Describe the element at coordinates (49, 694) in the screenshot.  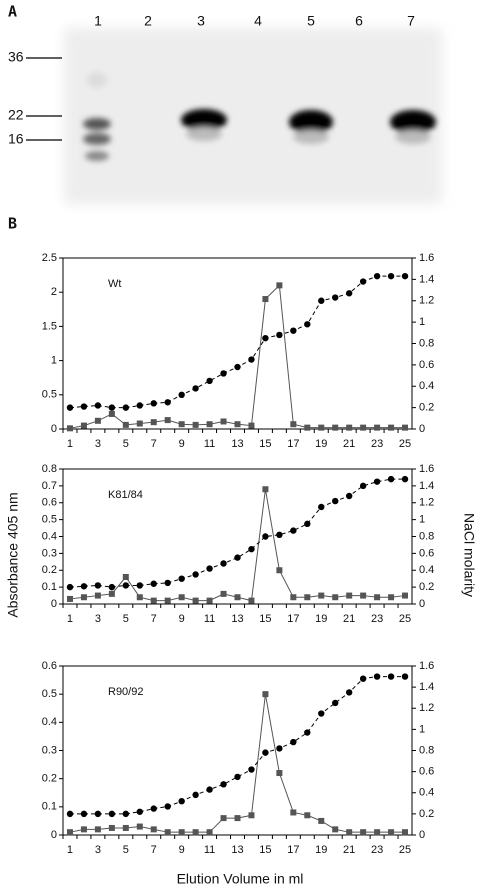
I see `y-tick-label: 0.5` at that location.